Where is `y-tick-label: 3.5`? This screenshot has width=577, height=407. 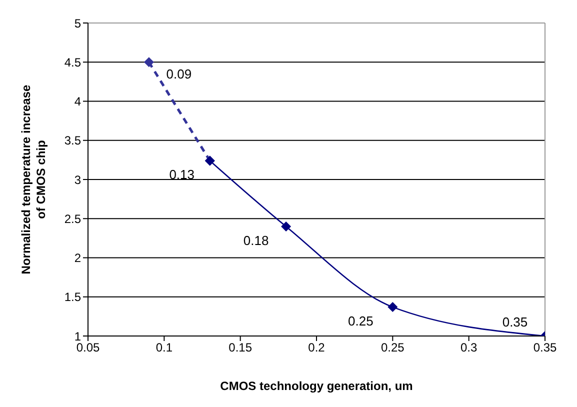
y-tick-label: 3.5 is located at coordinates (73, 141).